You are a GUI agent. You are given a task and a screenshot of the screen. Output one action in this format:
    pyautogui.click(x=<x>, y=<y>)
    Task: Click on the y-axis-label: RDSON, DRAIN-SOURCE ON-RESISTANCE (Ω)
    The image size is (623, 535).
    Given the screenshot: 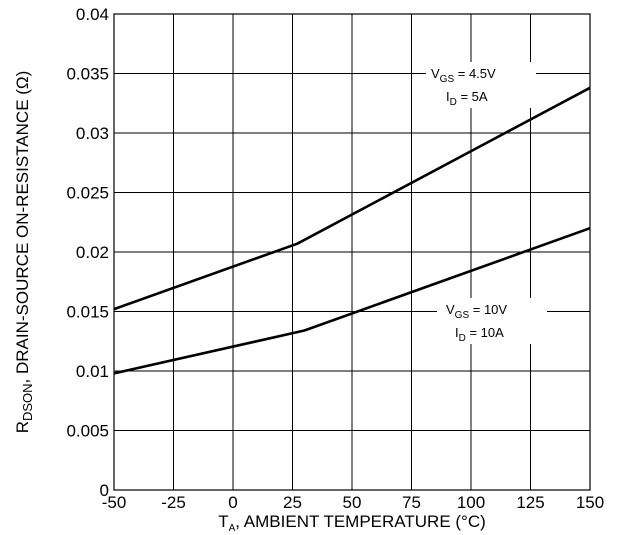 What is the action you would take?
    pyautogui.click(x=24, y=252)
    